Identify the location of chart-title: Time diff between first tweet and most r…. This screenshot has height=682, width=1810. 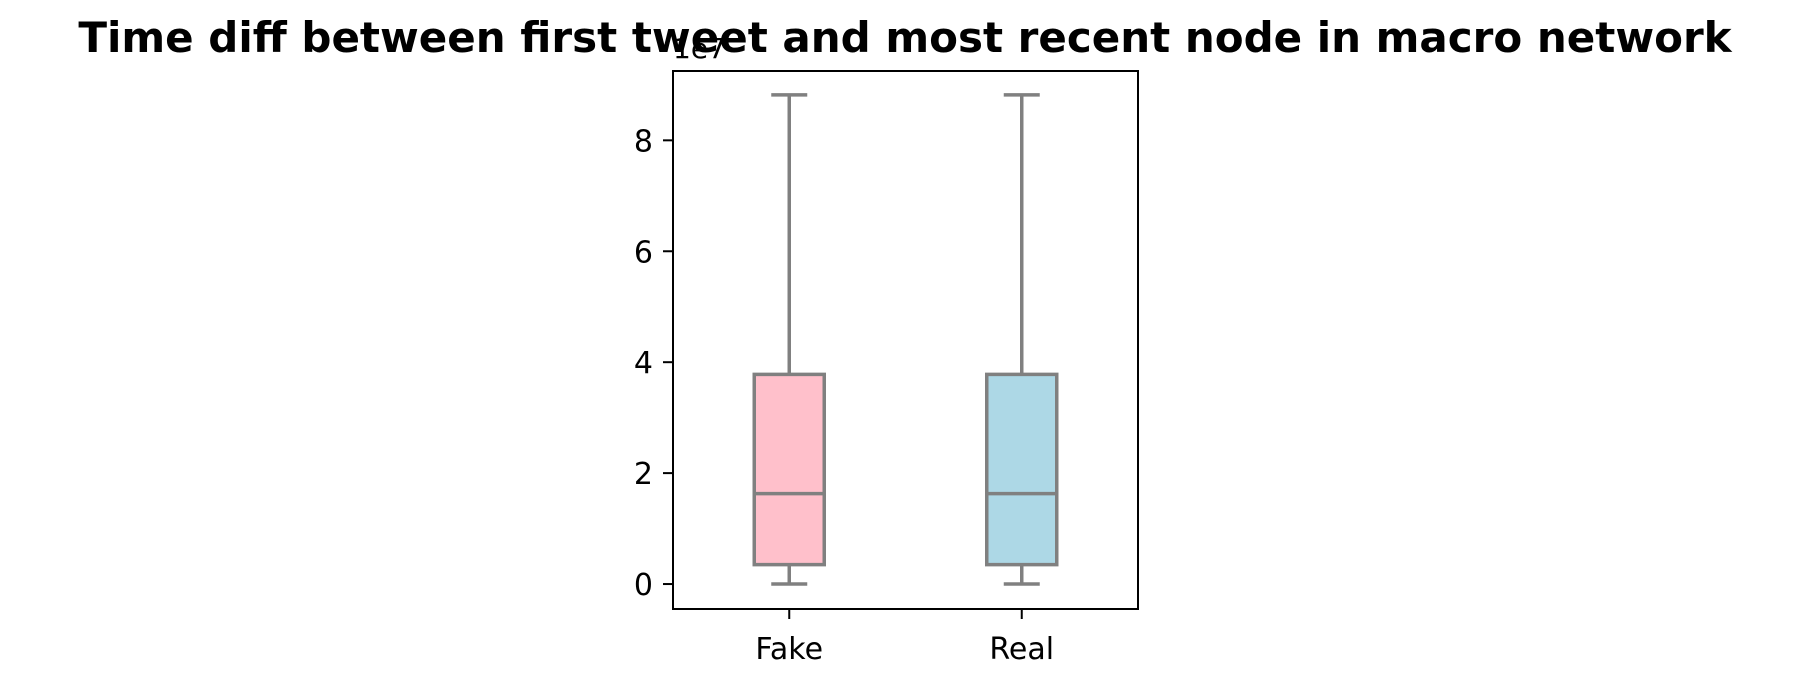
(905, 37).